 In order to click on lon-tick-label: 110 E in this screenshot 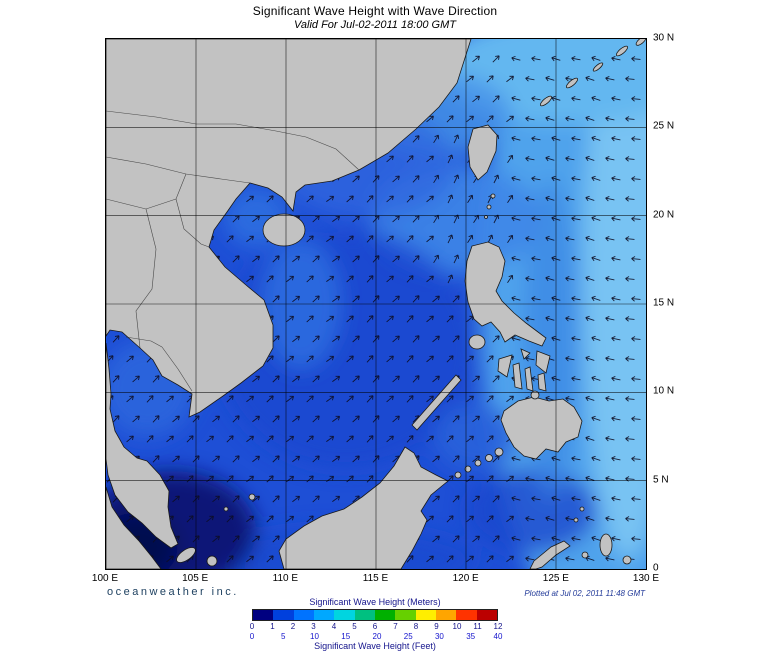, I will do `click(285, 578)`.